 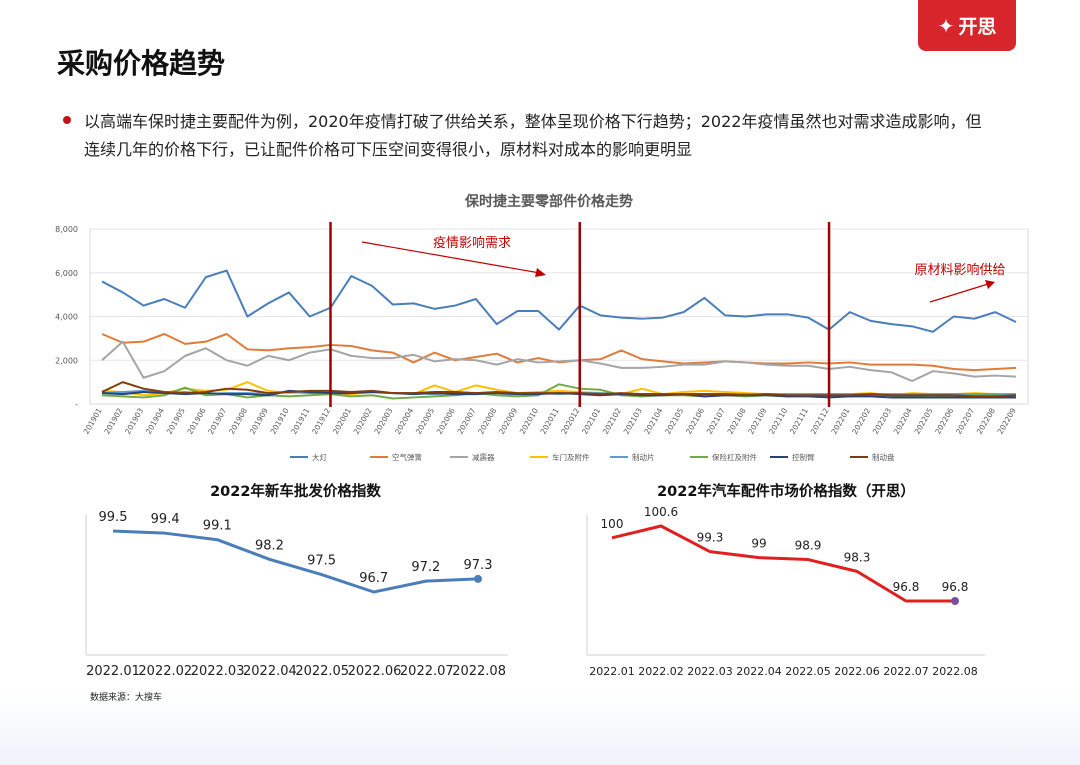 I want to click on x-tick-label: 202204, so click(x=903, y=420).